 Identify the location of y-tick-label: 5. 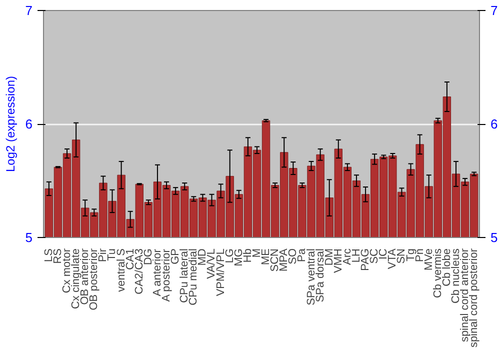
(29, 237).